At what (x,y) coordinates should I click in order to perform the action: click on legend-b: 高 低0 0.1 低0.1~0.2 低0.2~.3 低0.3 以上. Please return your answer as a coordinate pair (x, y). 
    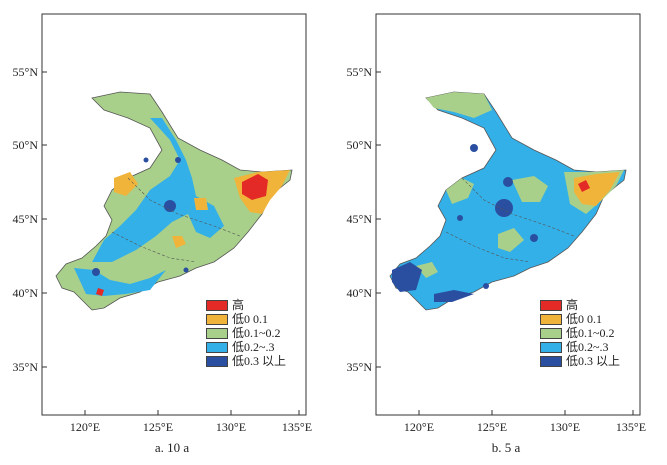
    Looking at the image, I should click on (580, 333).